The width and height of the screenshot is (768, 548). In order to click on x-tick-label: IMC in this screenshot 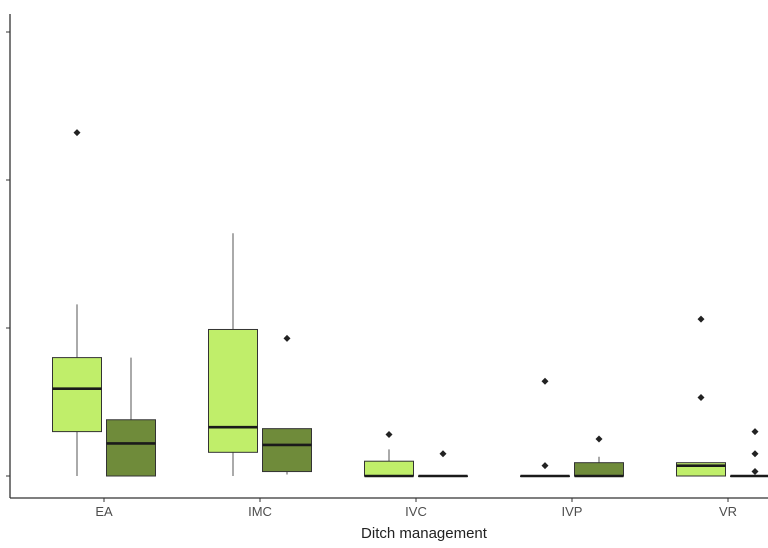, I will do `click(260, 511)`.